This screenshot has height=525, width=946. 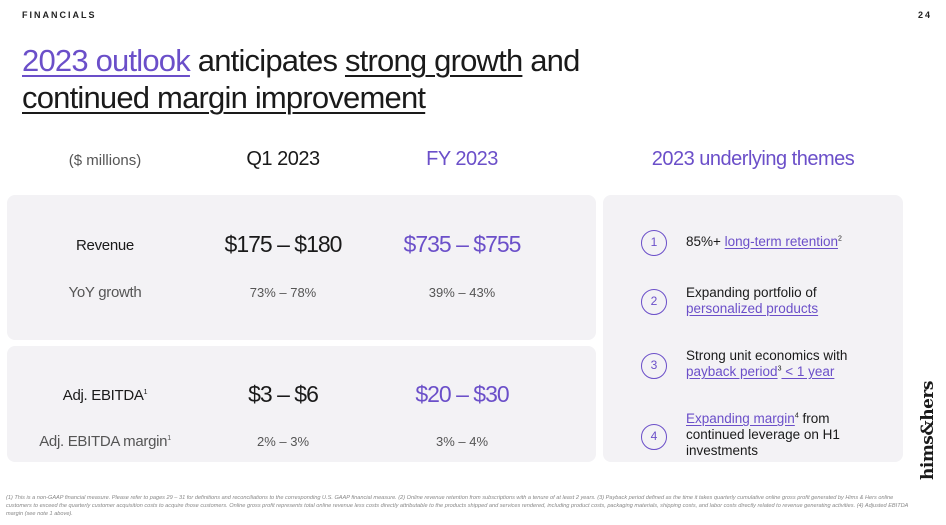 What do you see at coordinates (654, 366) in the screenshot?
I see `theme-number-badge: 3` at bounding box center [654, 366].